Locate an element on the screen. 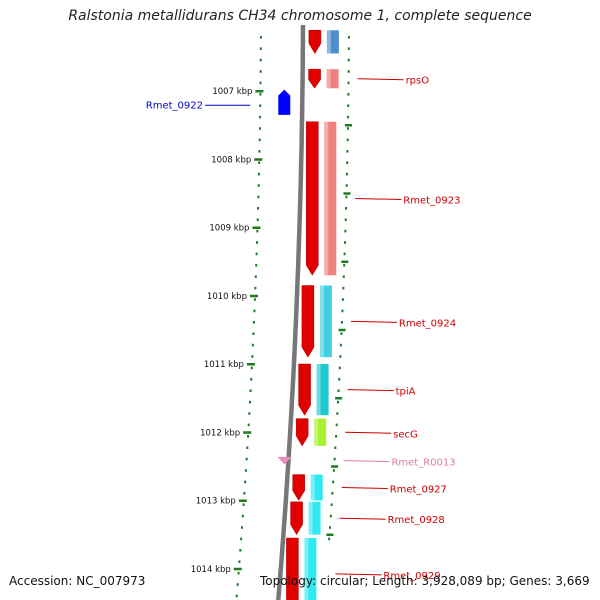 The image size is (600, 600). chromosome-backbone is located at coordinates (291, 312).